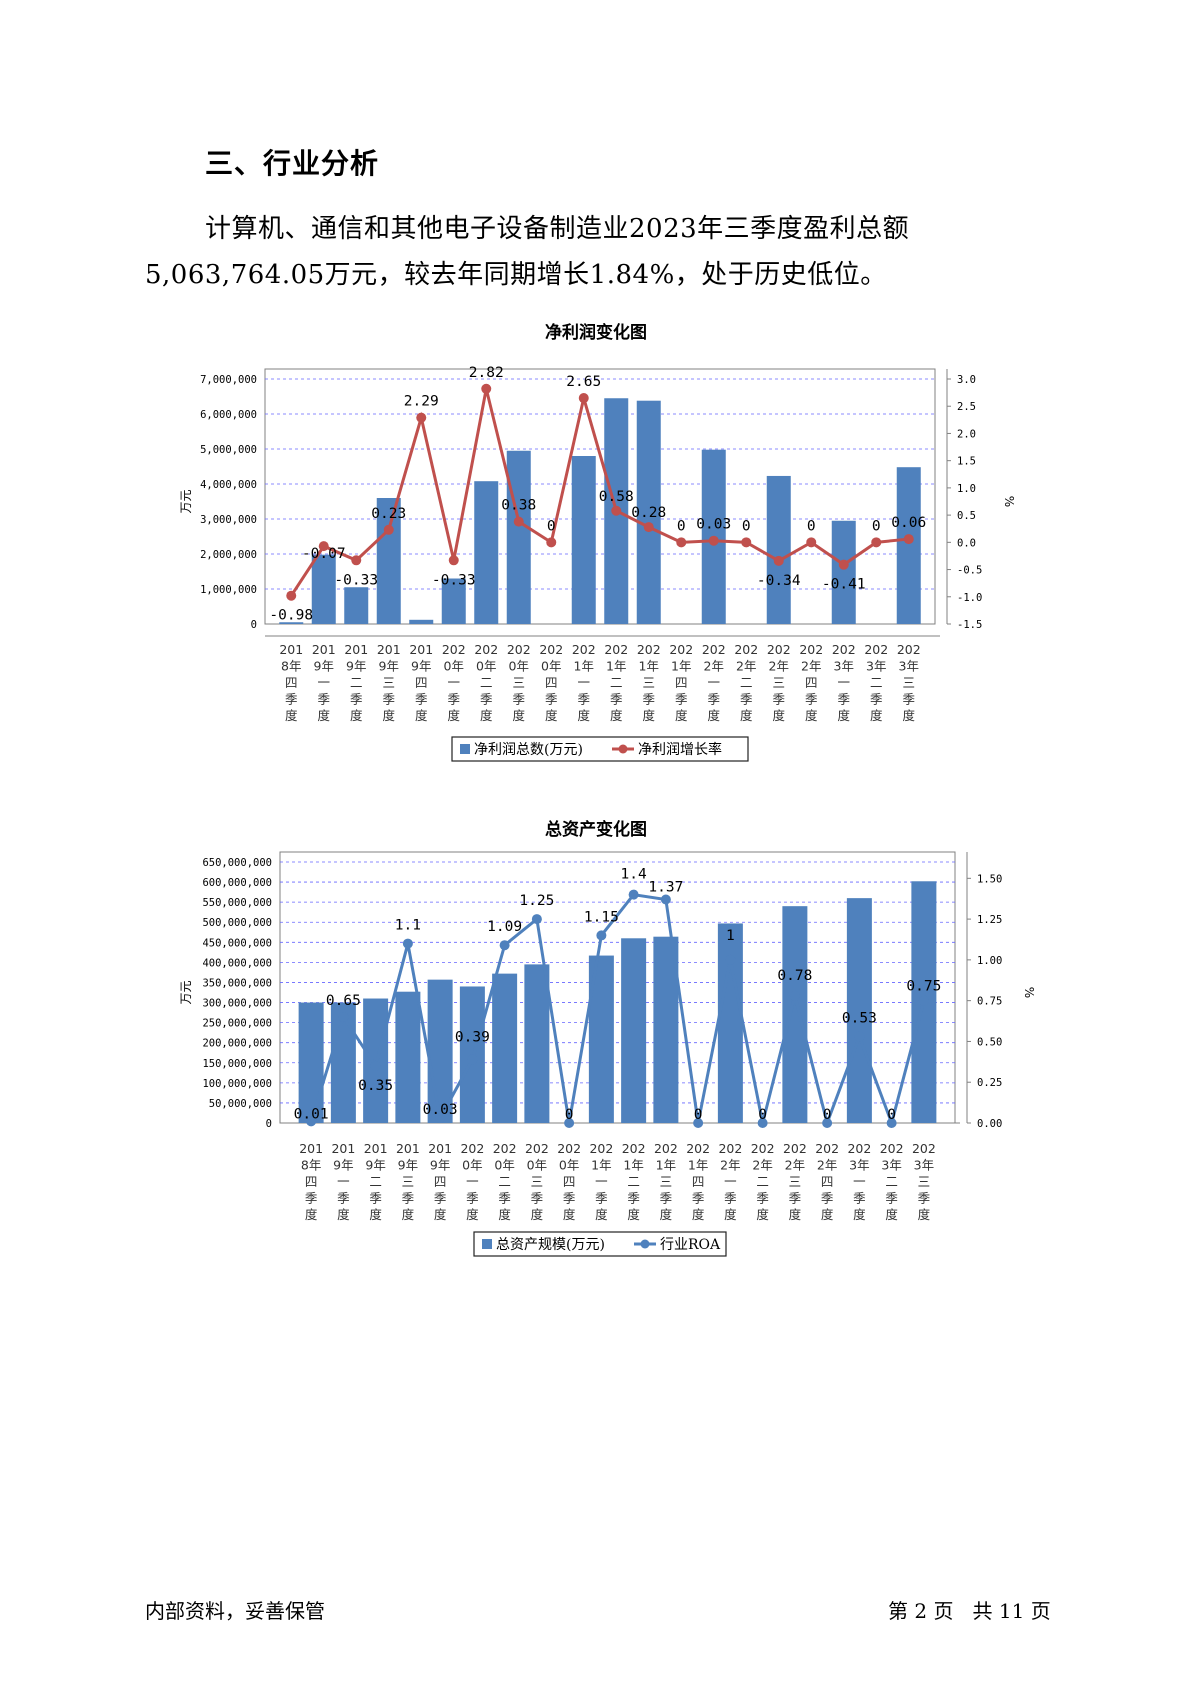  What do you see at coordinates (966, 434) in the screenshot?
I see `y2-tick-label: 2.0` at bounding box center [966, 434].